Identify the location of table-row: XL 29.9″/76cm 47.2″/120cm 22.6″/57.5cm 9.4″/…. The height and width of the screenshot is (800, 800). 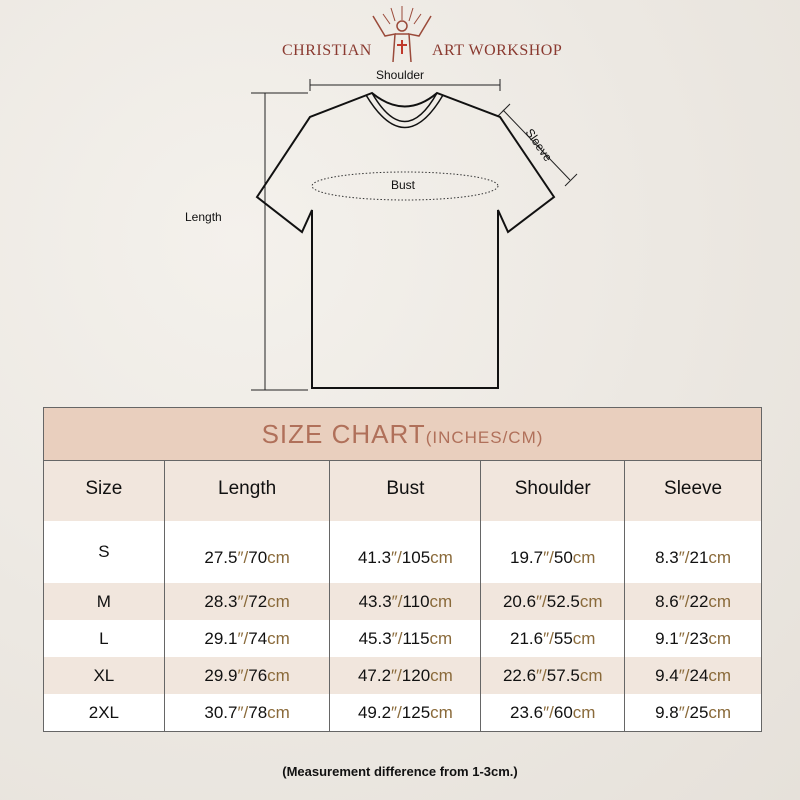
(402, 675).